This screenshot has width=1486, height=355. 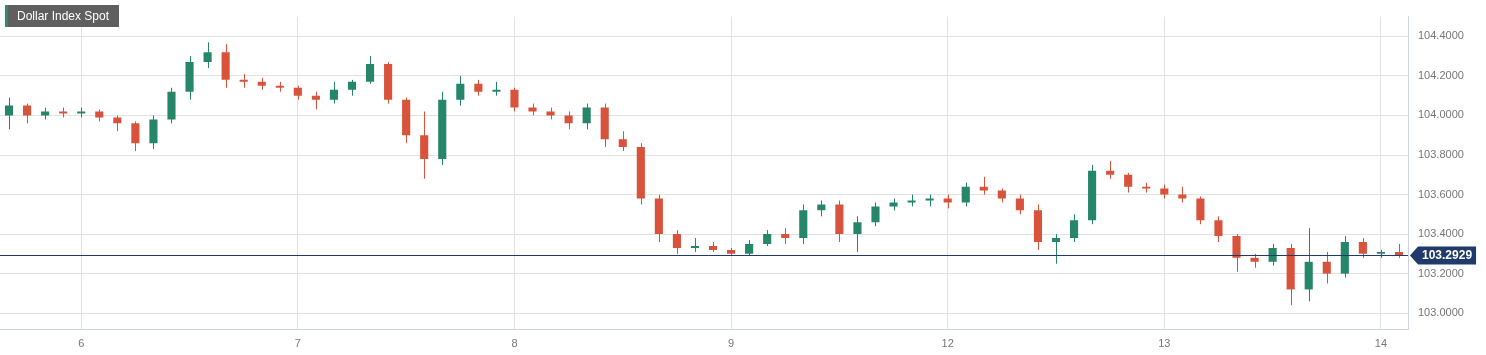 What do you see at coordinates (1441, 233) in the screenshot?
I see `y-tick-label: 103.4000` at bounding box center [1441, 233].